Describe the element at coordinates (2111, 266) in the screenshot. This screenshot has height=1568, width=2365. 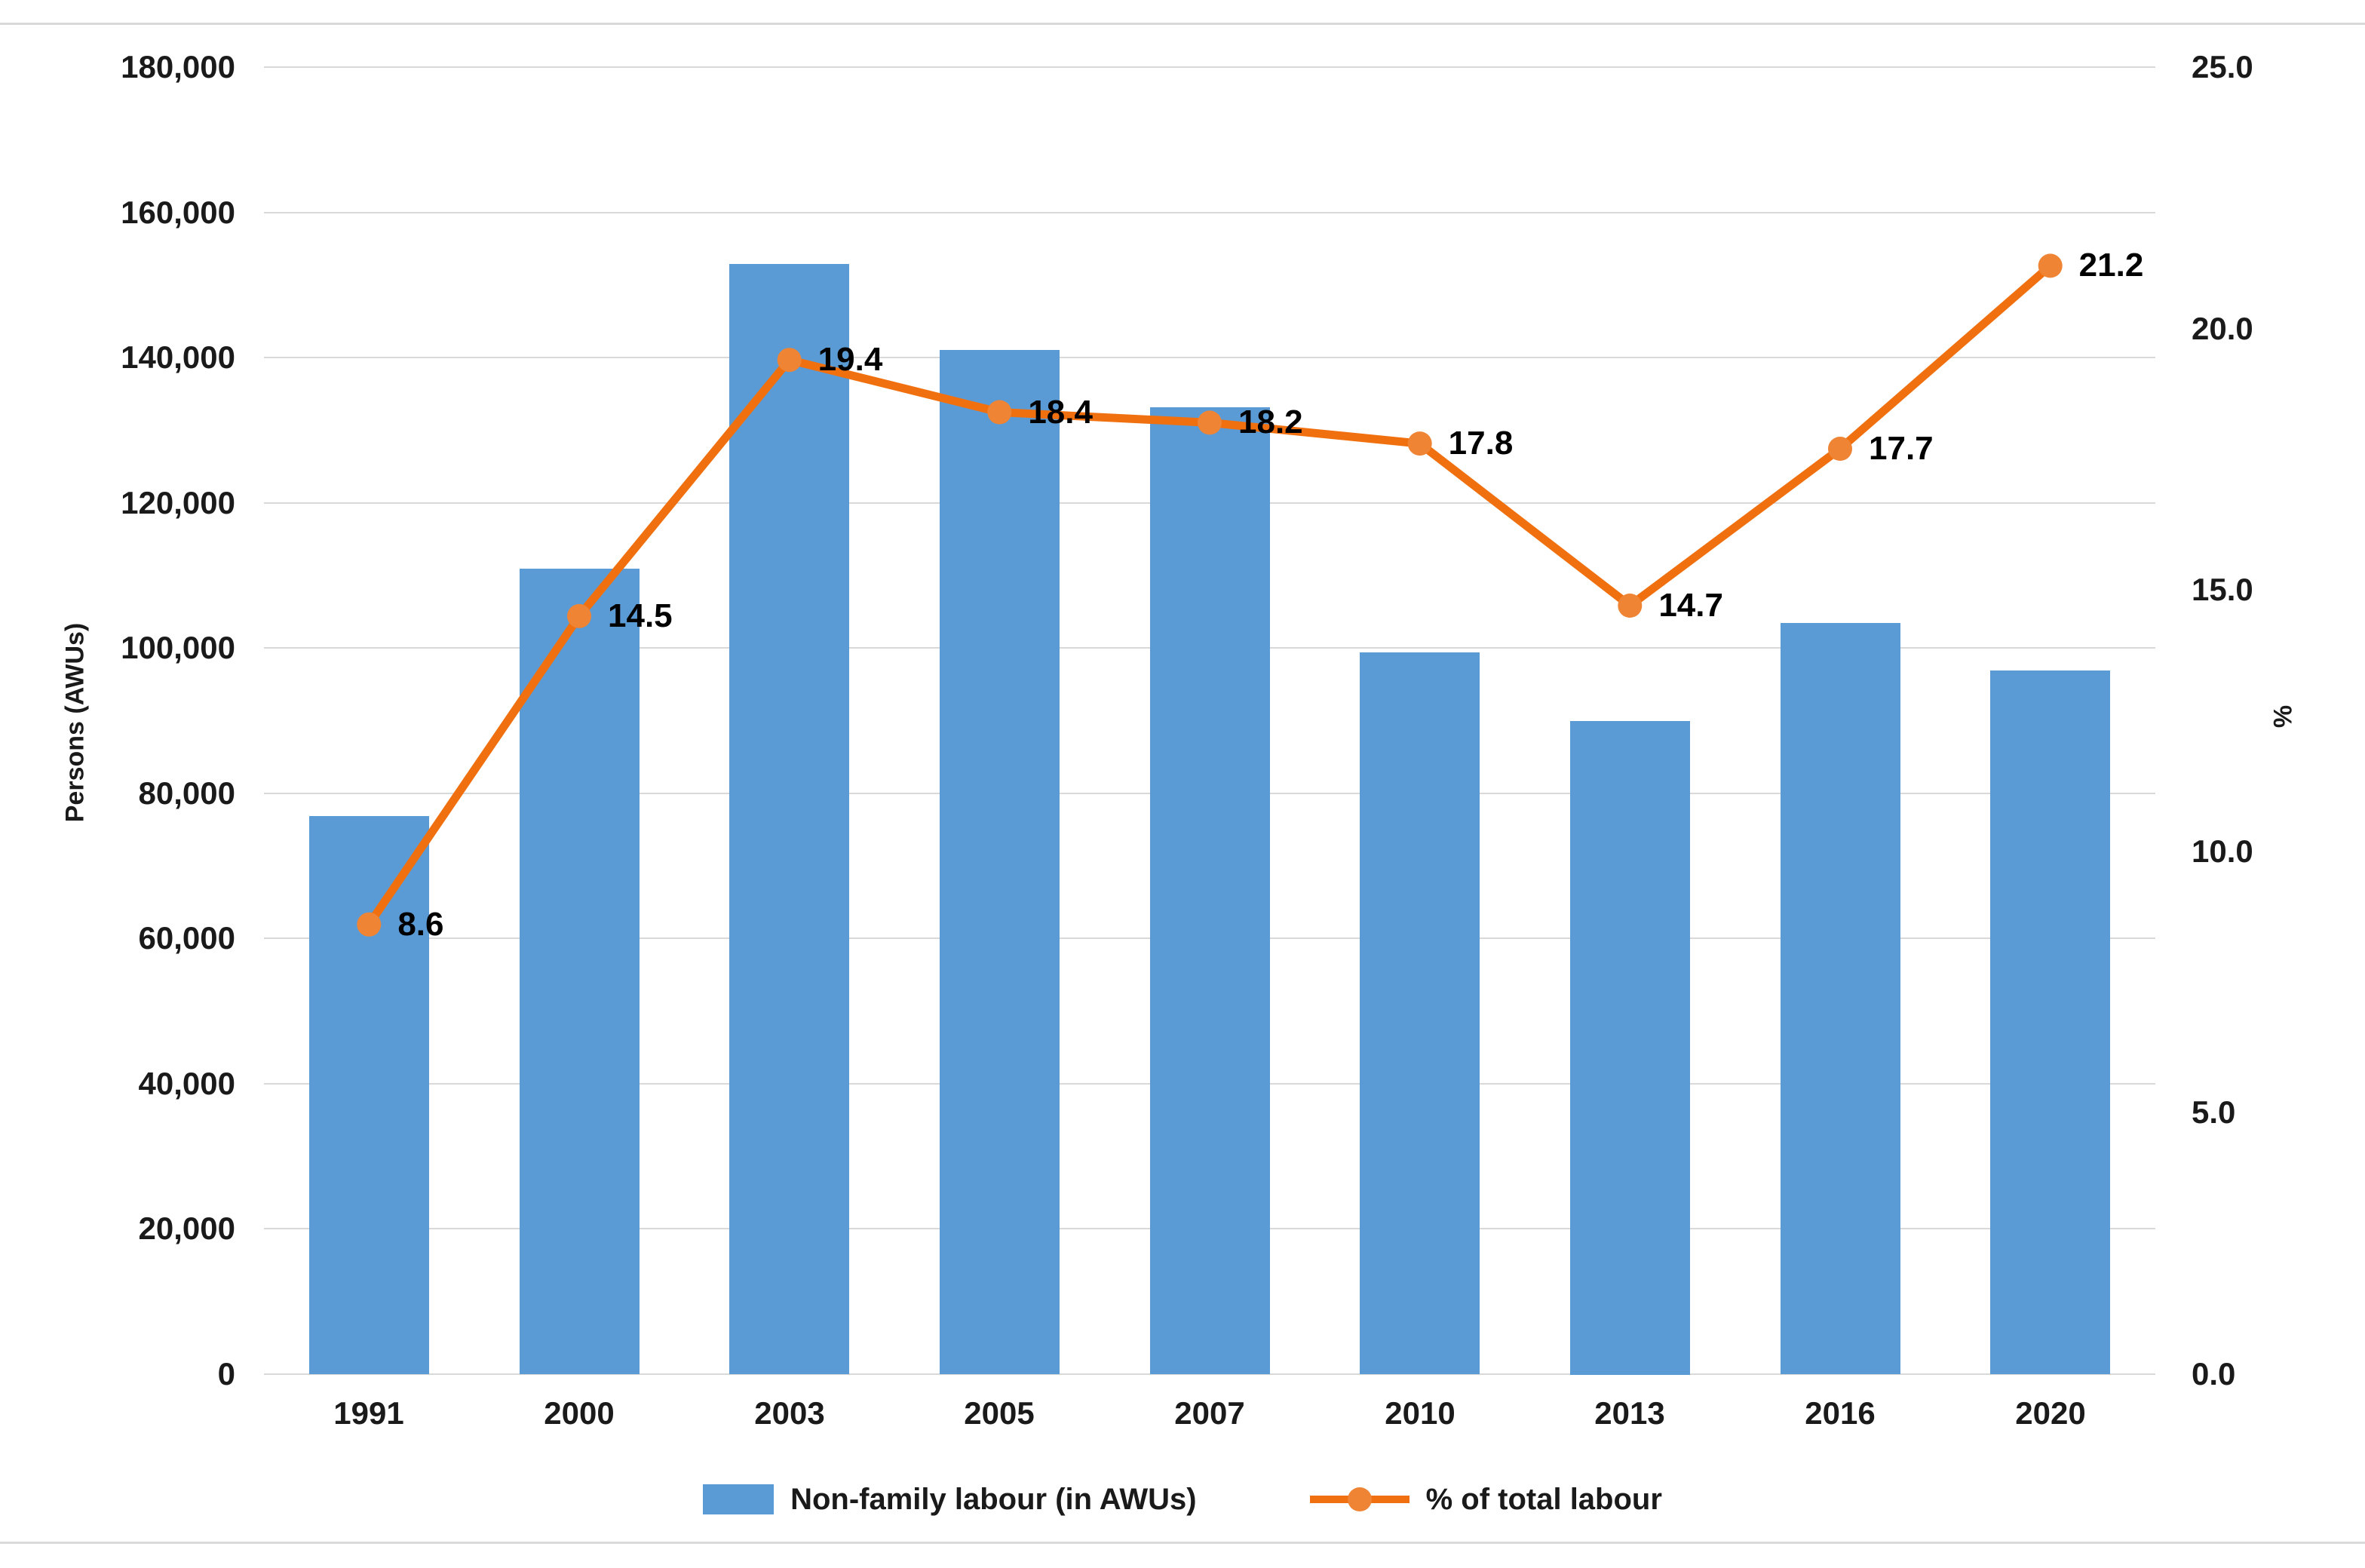
I see `data-point-label: 21.2` at that location.